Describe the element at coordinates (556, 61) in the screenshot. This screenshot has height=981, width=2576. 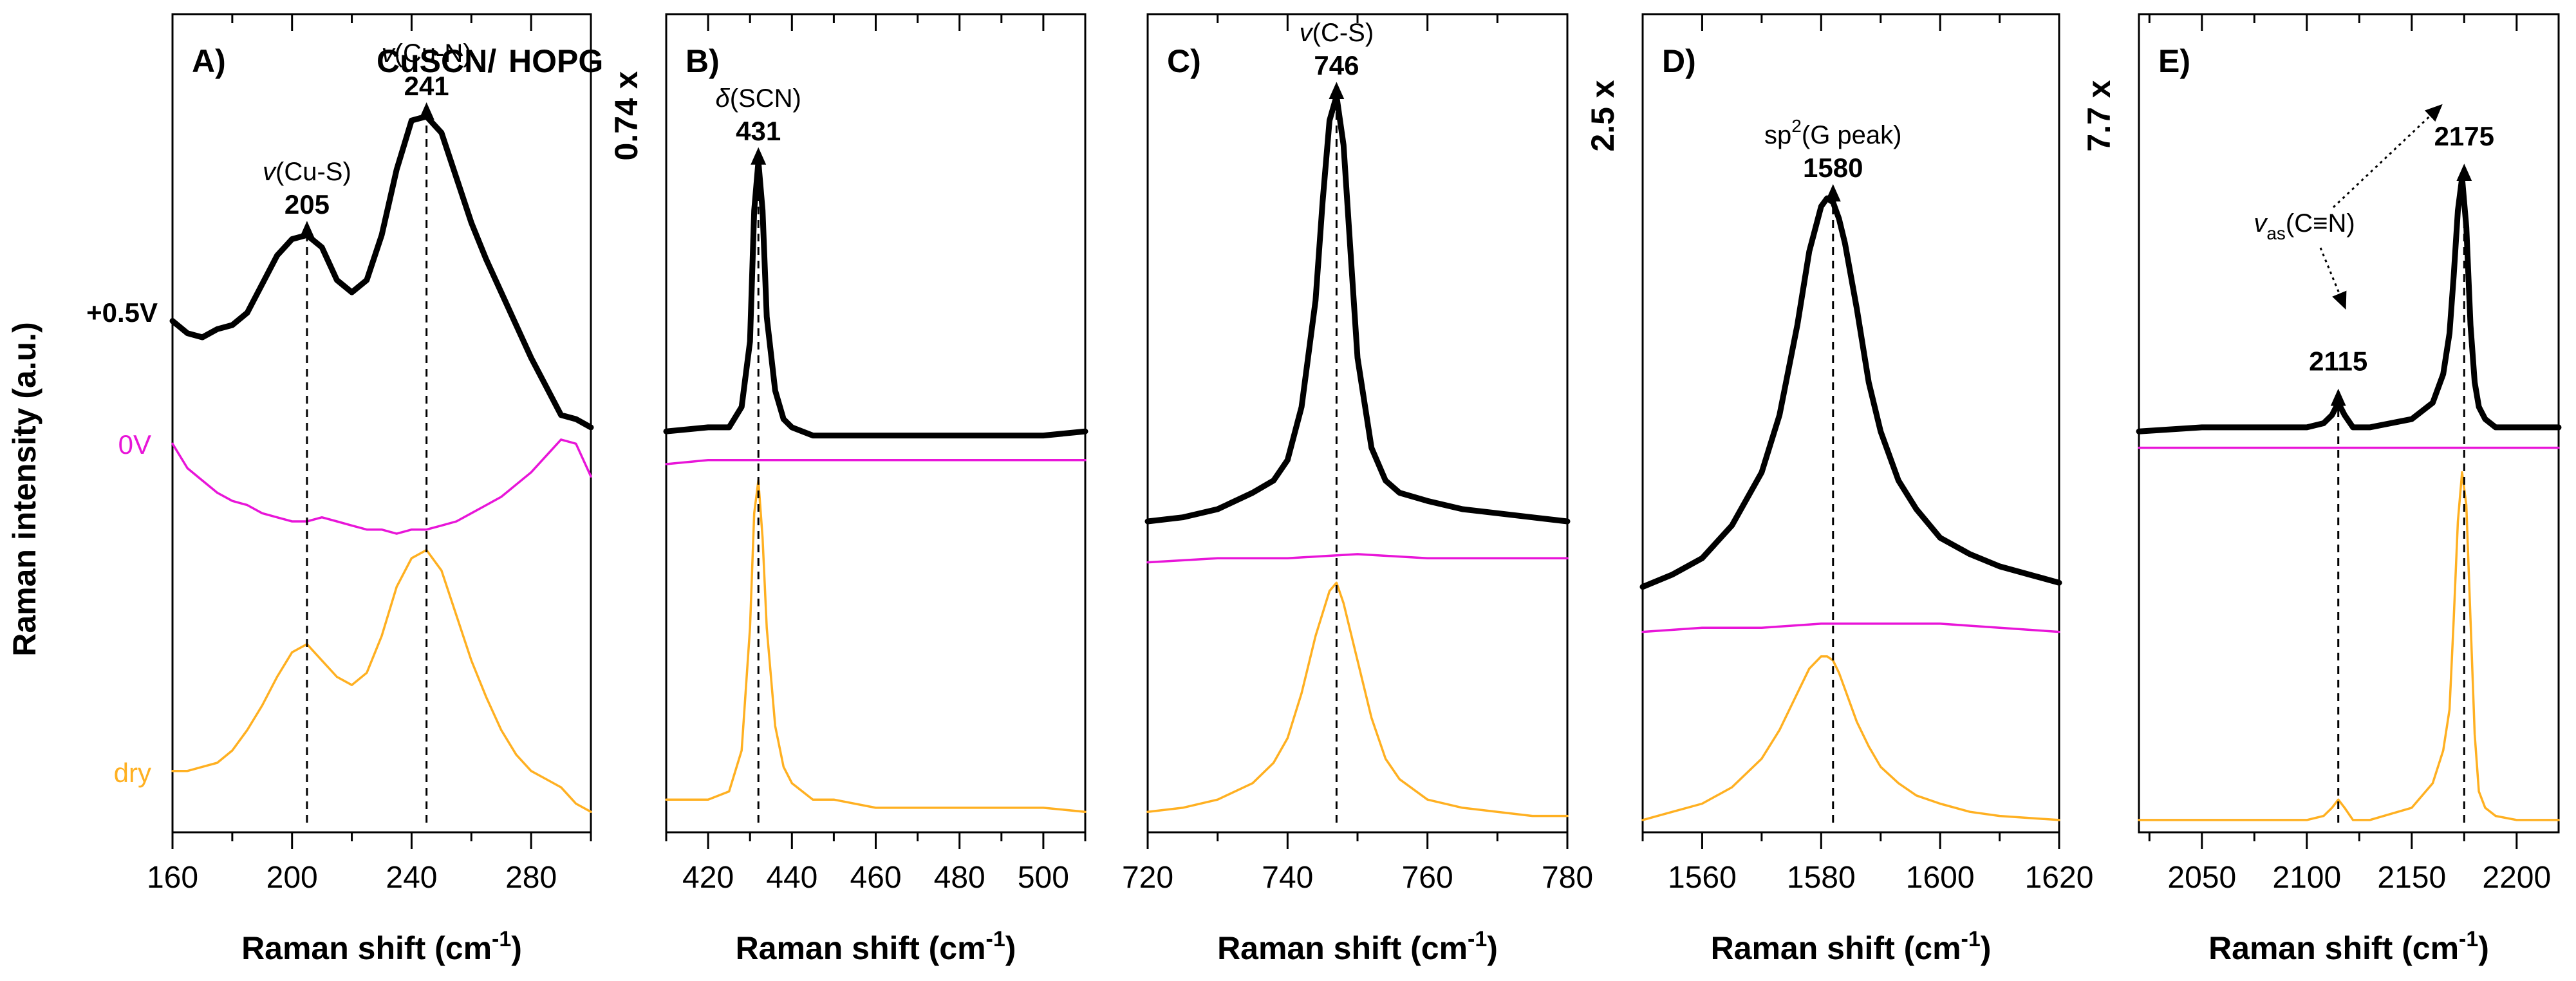
I see `legend-title-orange: HOPG` at that location.